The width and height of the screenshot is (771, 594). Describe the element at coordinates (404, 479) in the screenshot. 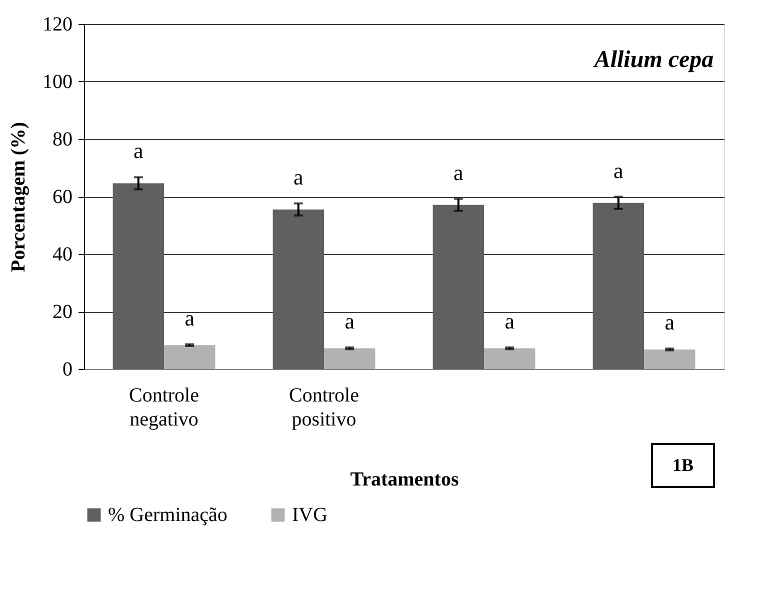

I see `x-axis-title: Tratamentos` at that location.